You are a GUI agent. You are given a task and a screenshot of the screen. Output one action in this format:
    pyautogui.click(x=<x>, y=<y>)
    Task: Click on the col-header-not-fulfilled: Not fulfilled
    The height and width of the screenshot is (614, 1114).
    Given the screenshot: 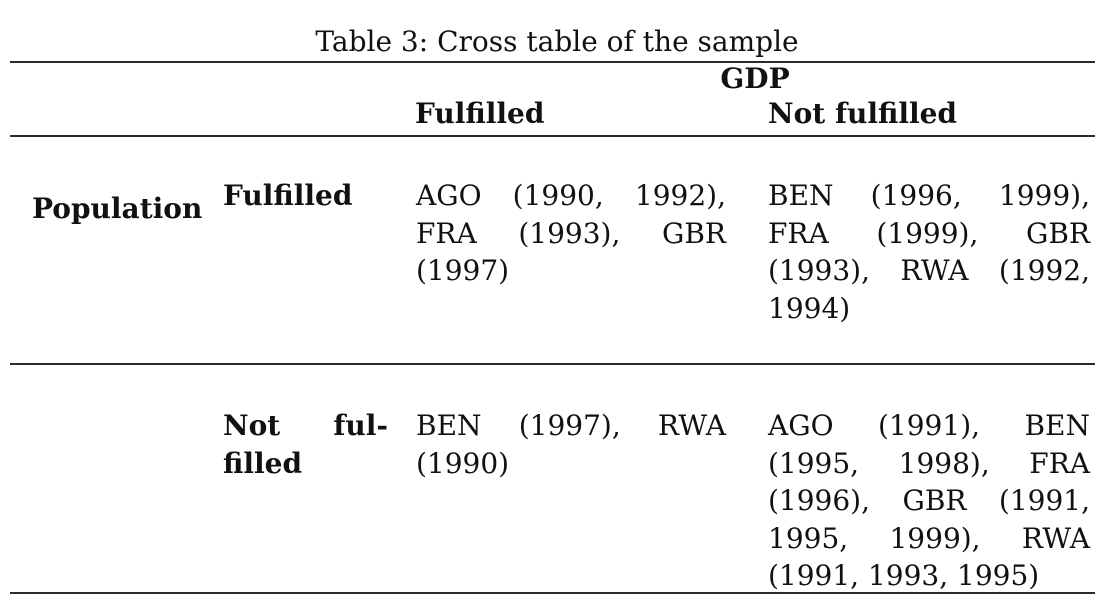 What is the action you would take?
    pyautogui.click(x=863, y=113)
    